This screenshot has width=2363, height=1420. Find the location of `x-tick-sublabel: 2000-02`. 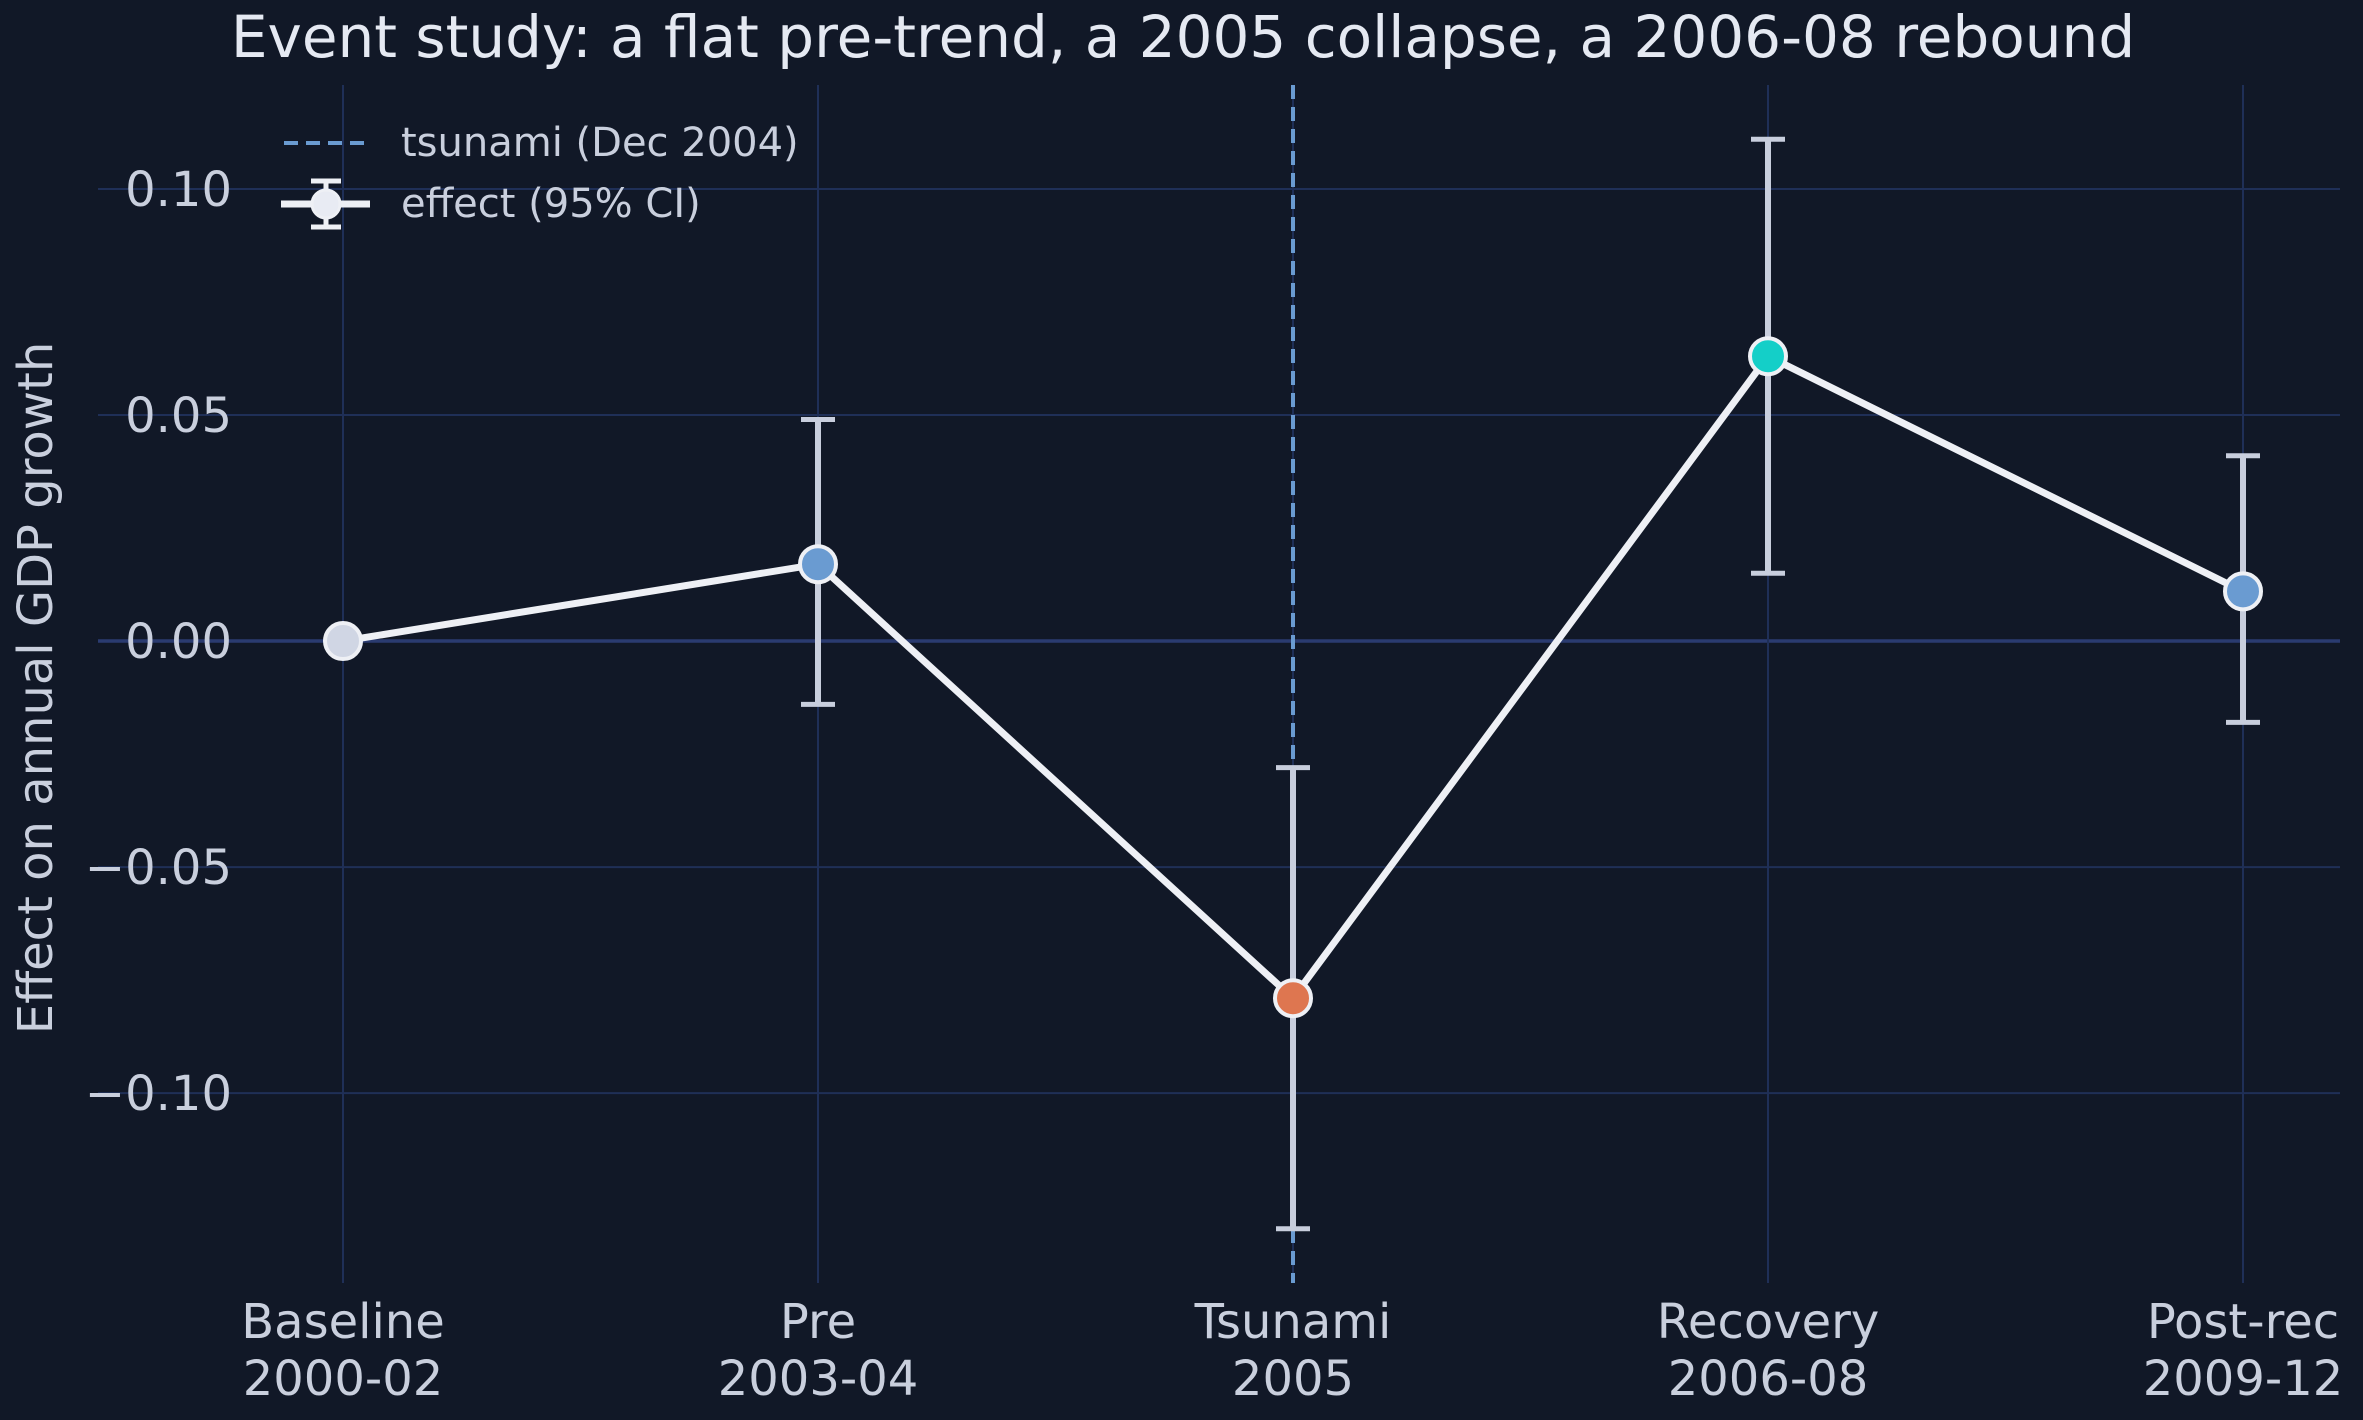

x-tick-sublabel: 2000-02 is located at coordinates (343, 1379).